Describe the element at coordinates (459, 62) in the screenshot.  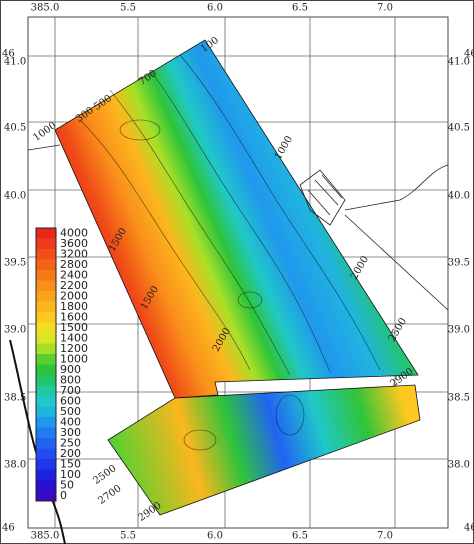
I see `y-label-right: 41.0` at that location.